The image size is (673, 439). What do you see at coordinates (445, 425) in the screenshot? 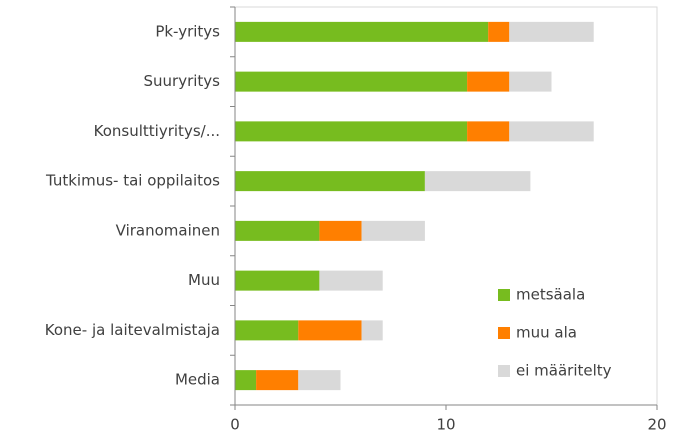
I see `x-tick-label: 10` at bounding box center [445, 425].